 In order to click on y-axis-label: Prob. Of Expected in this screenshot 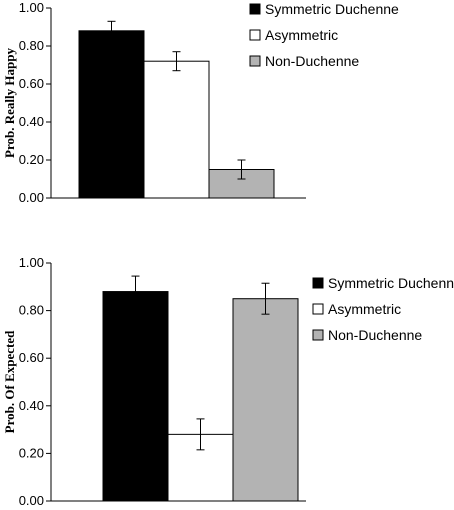, I will do `click(9, 381)`.